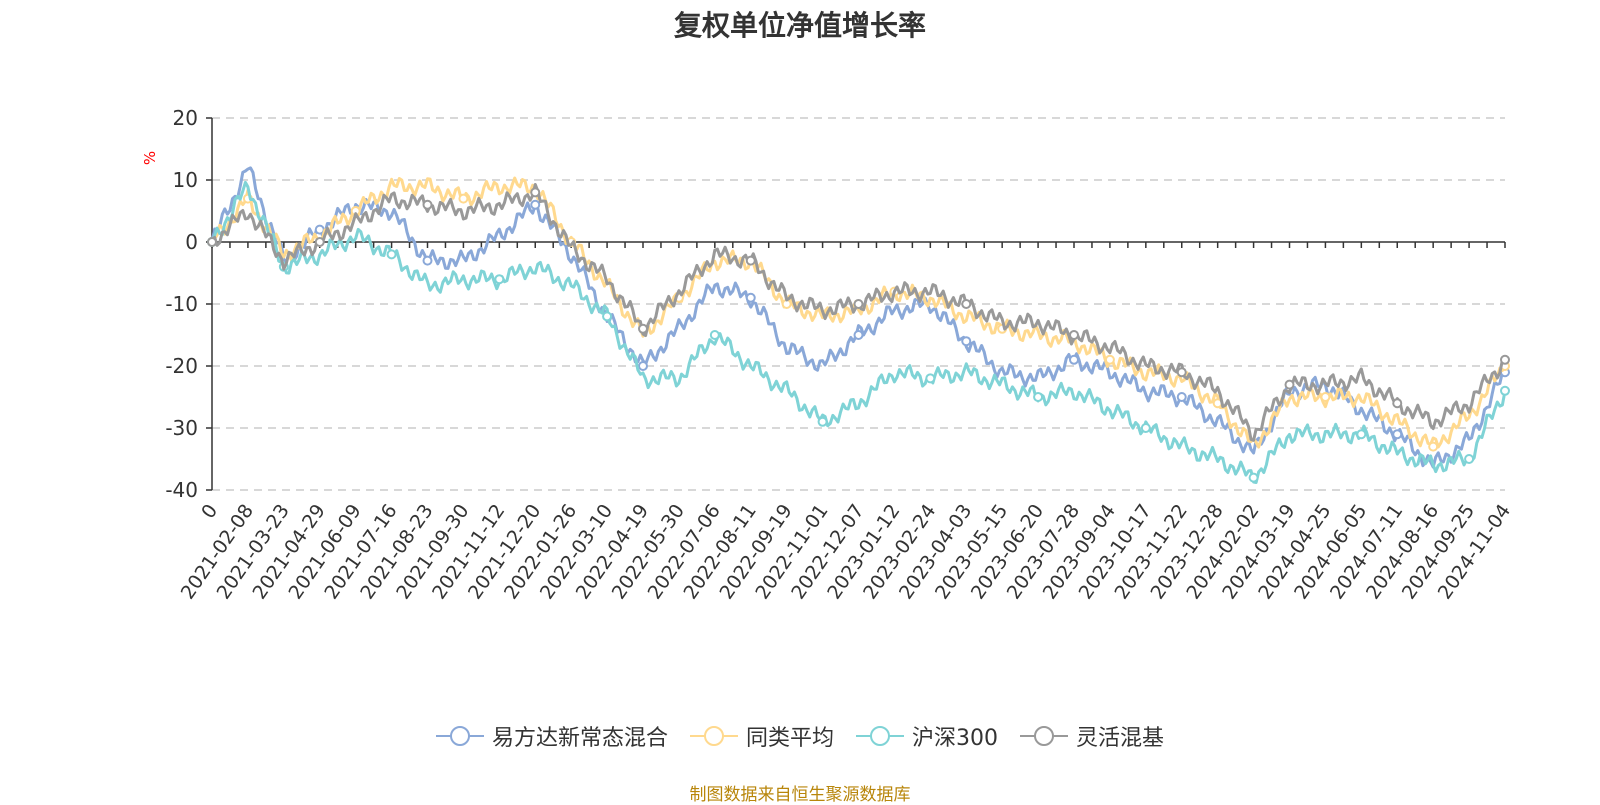 The width and height of the screenshot is (1600, 805). Describe the element at coordinates (955, 738) in the screenshot. I see `legend-label: 沪深300` at that location.